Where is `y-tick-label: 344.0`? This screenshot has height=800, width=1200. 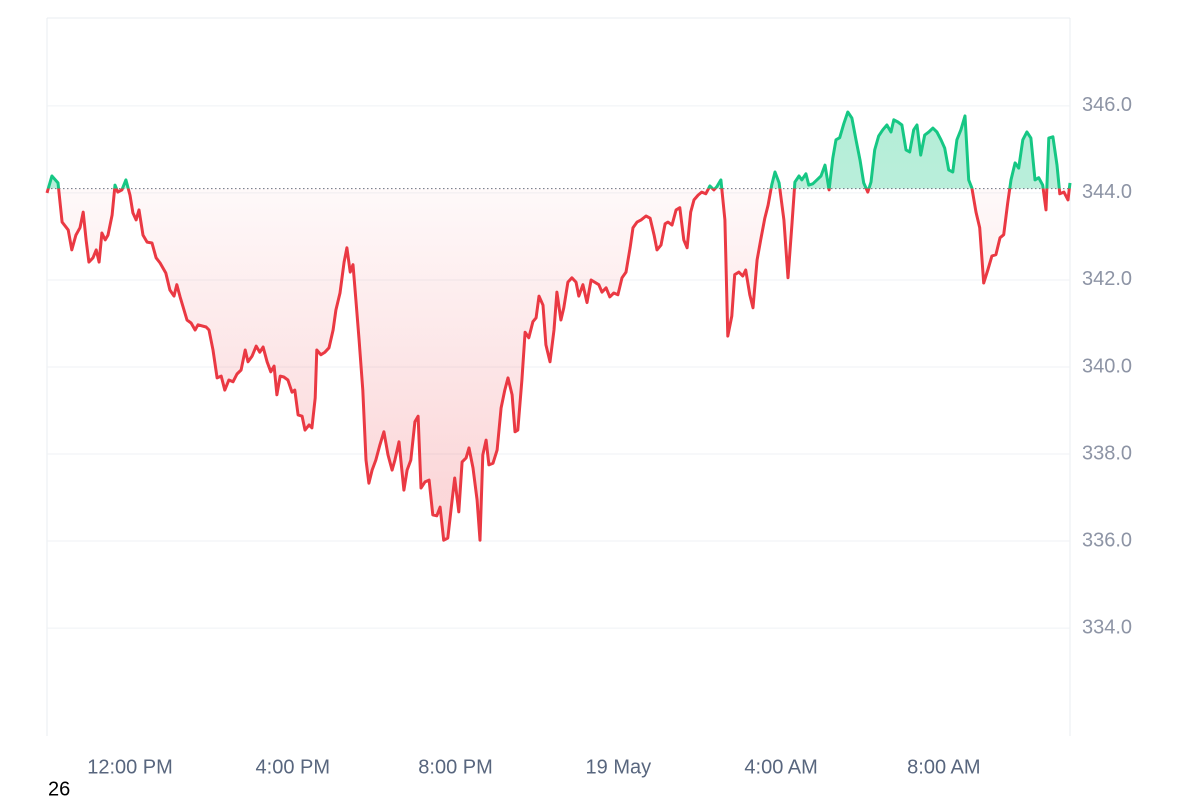 y-tick-label: 344.0 is located at coordinates (1107, 192).